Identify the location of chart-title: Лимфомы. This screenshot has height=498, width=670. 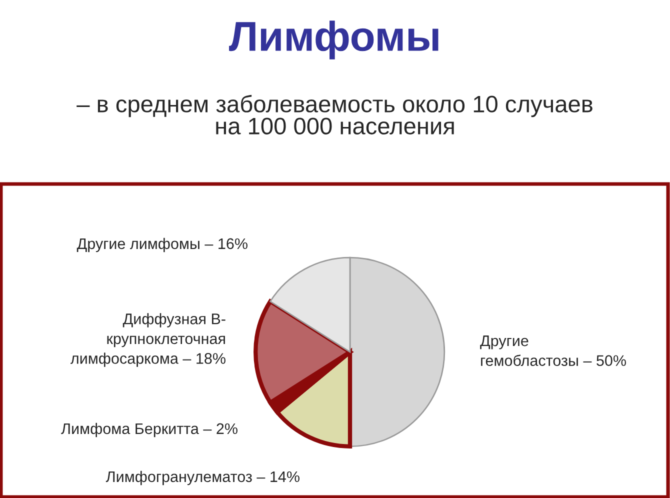
(333, 40).